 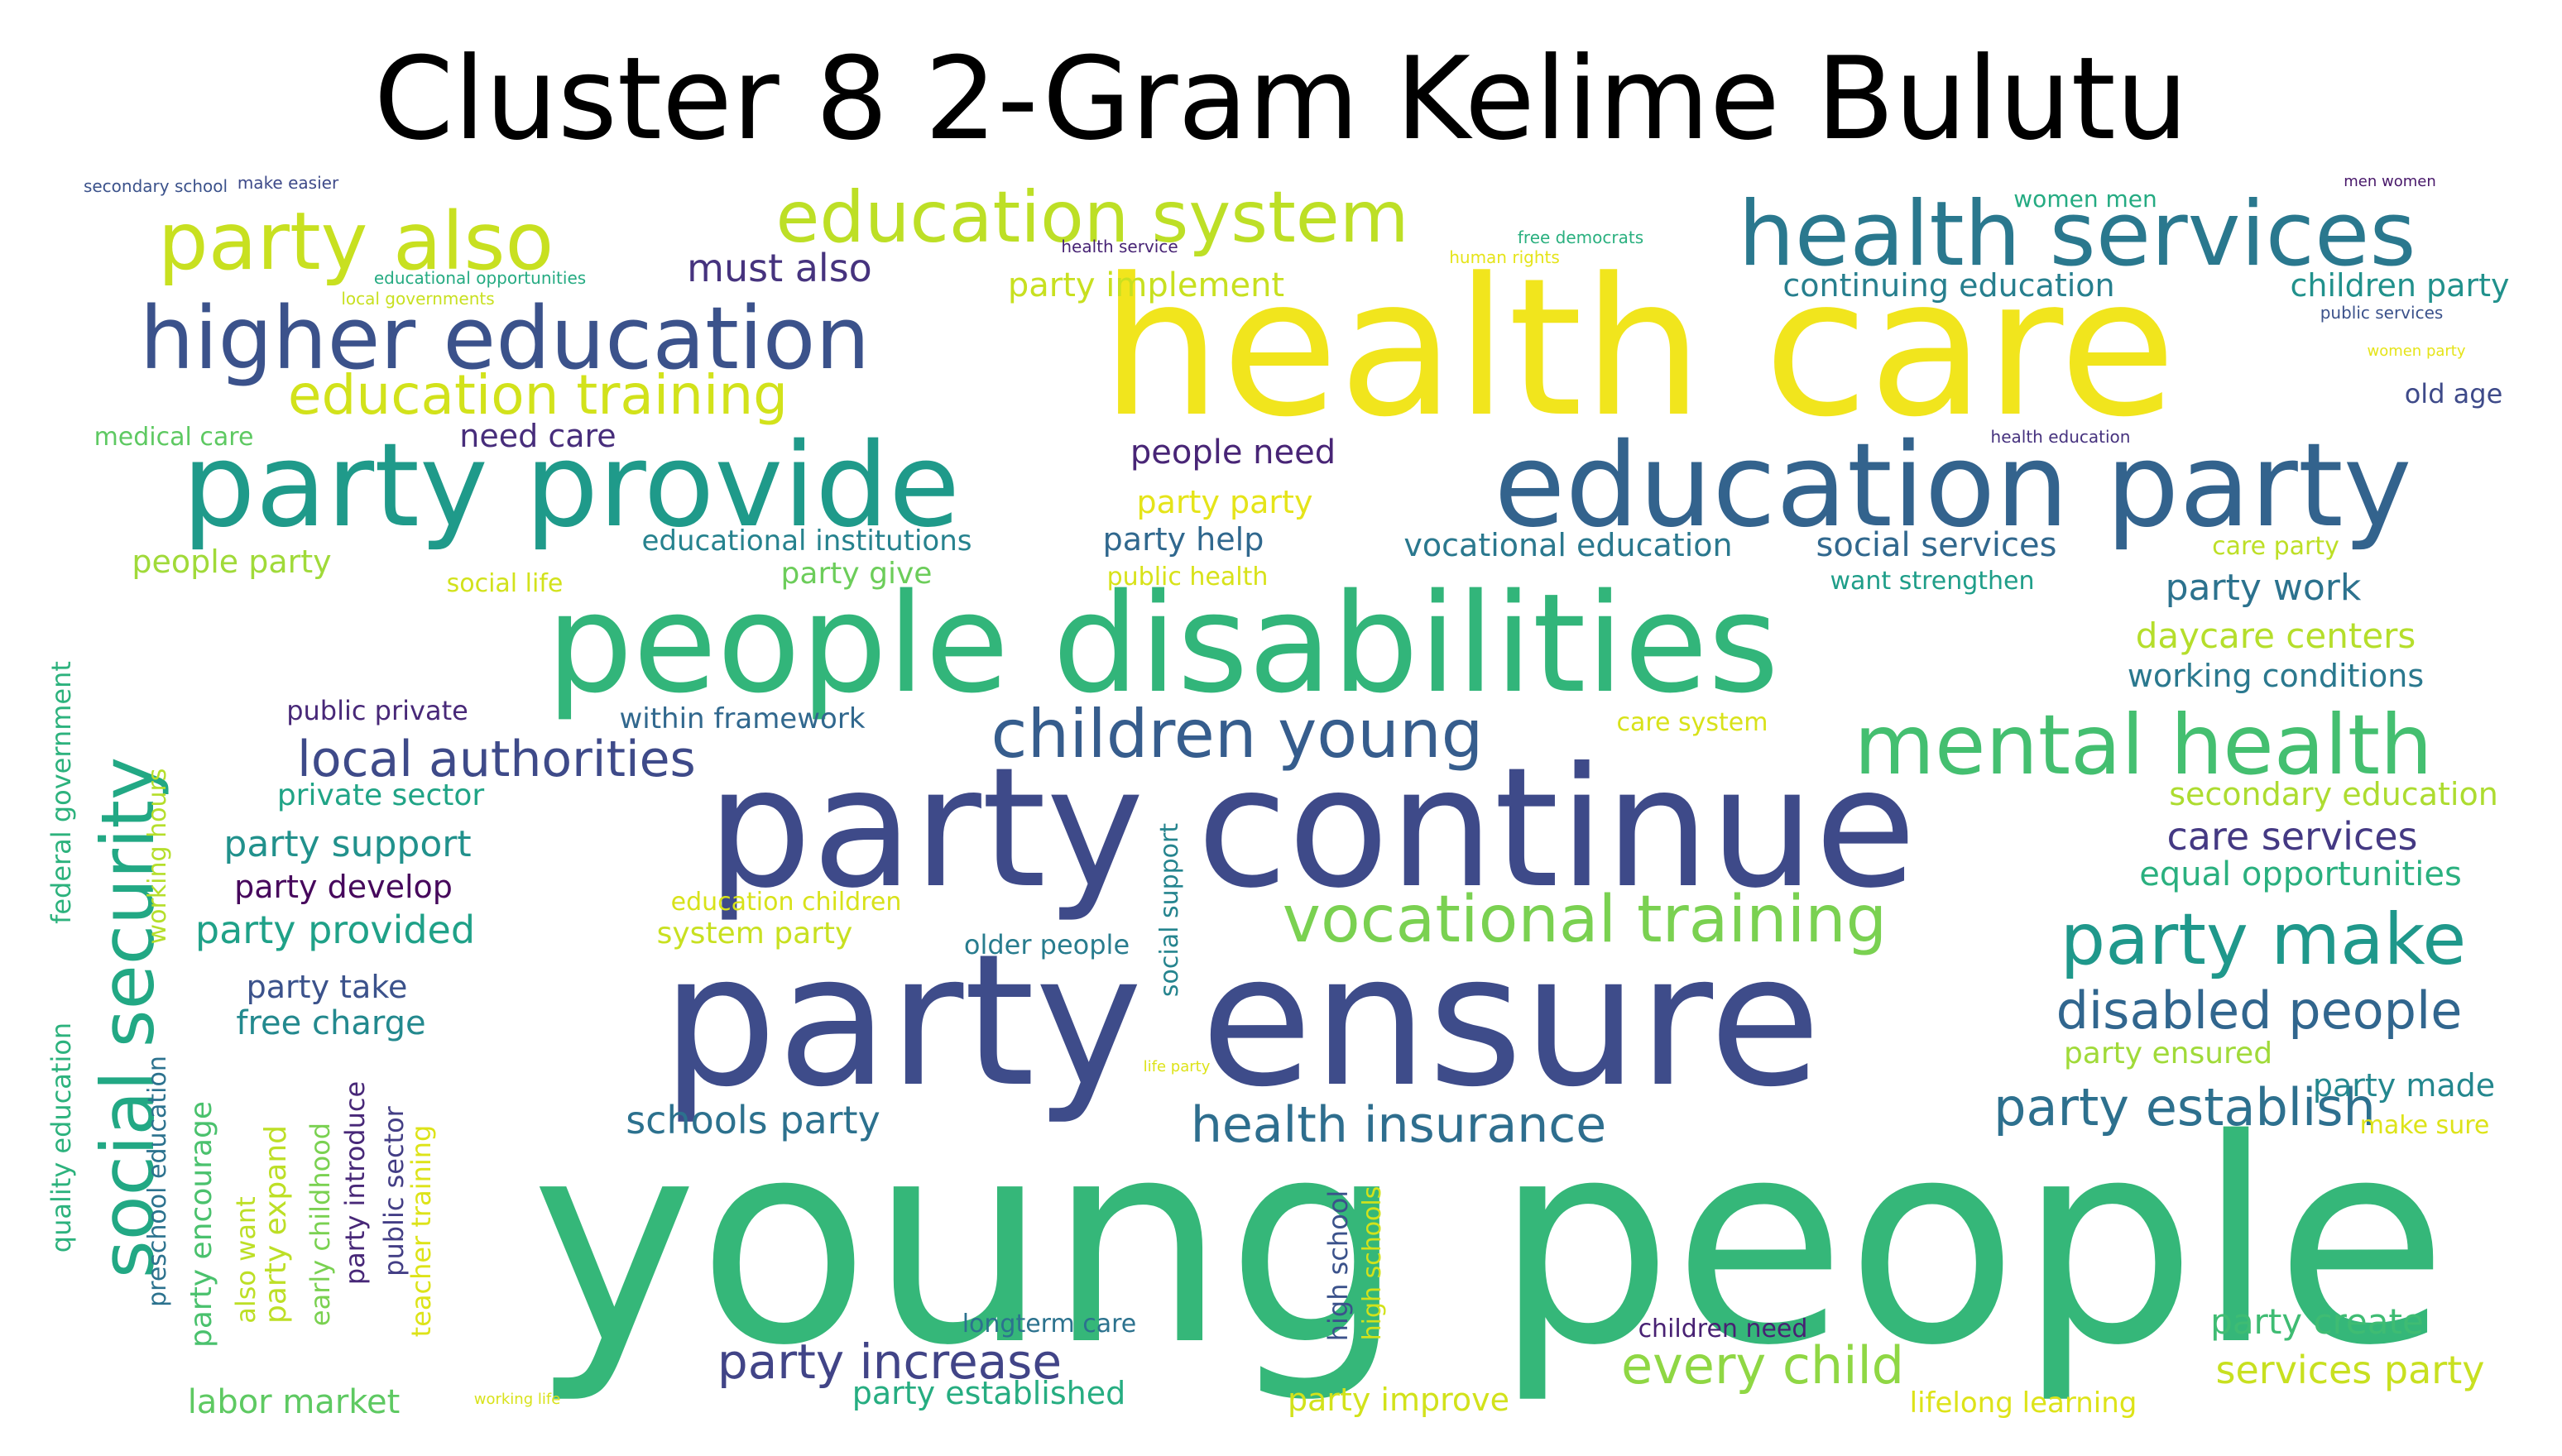 What do you see at coordinates (571, 486) in the screenshot?
I see `cloud-word: party provide` at bounding box center [571, 486].